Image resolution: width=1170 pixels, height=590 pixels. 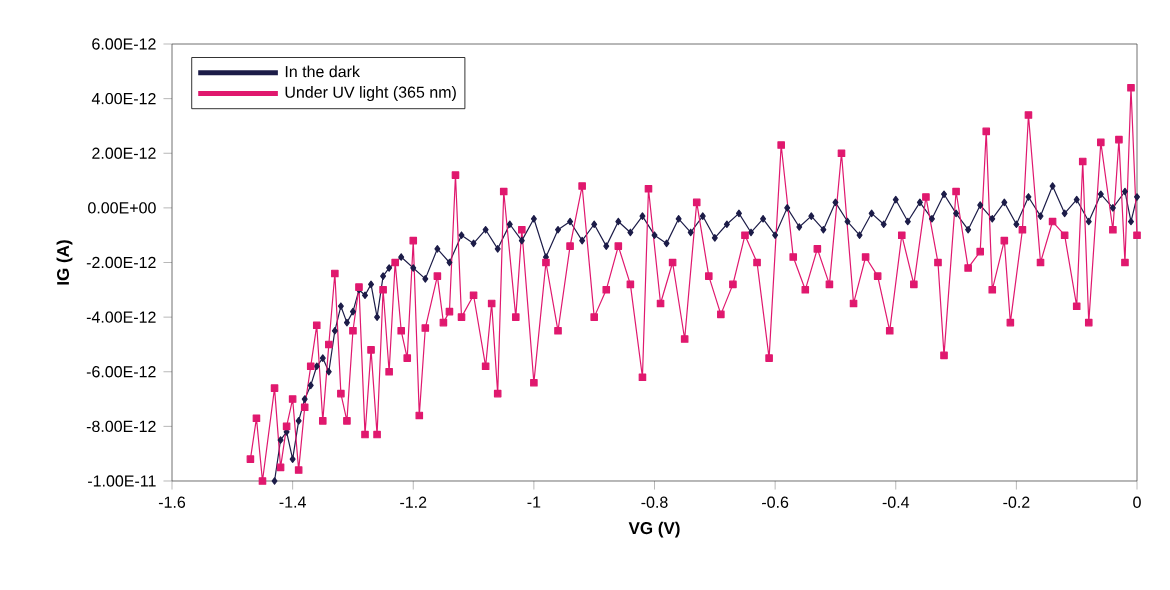 What do you see at coordinates (122, 481) in the screenshot?
I see `y-tick-label: -1.00E-11` at bounding box center [122, 481].